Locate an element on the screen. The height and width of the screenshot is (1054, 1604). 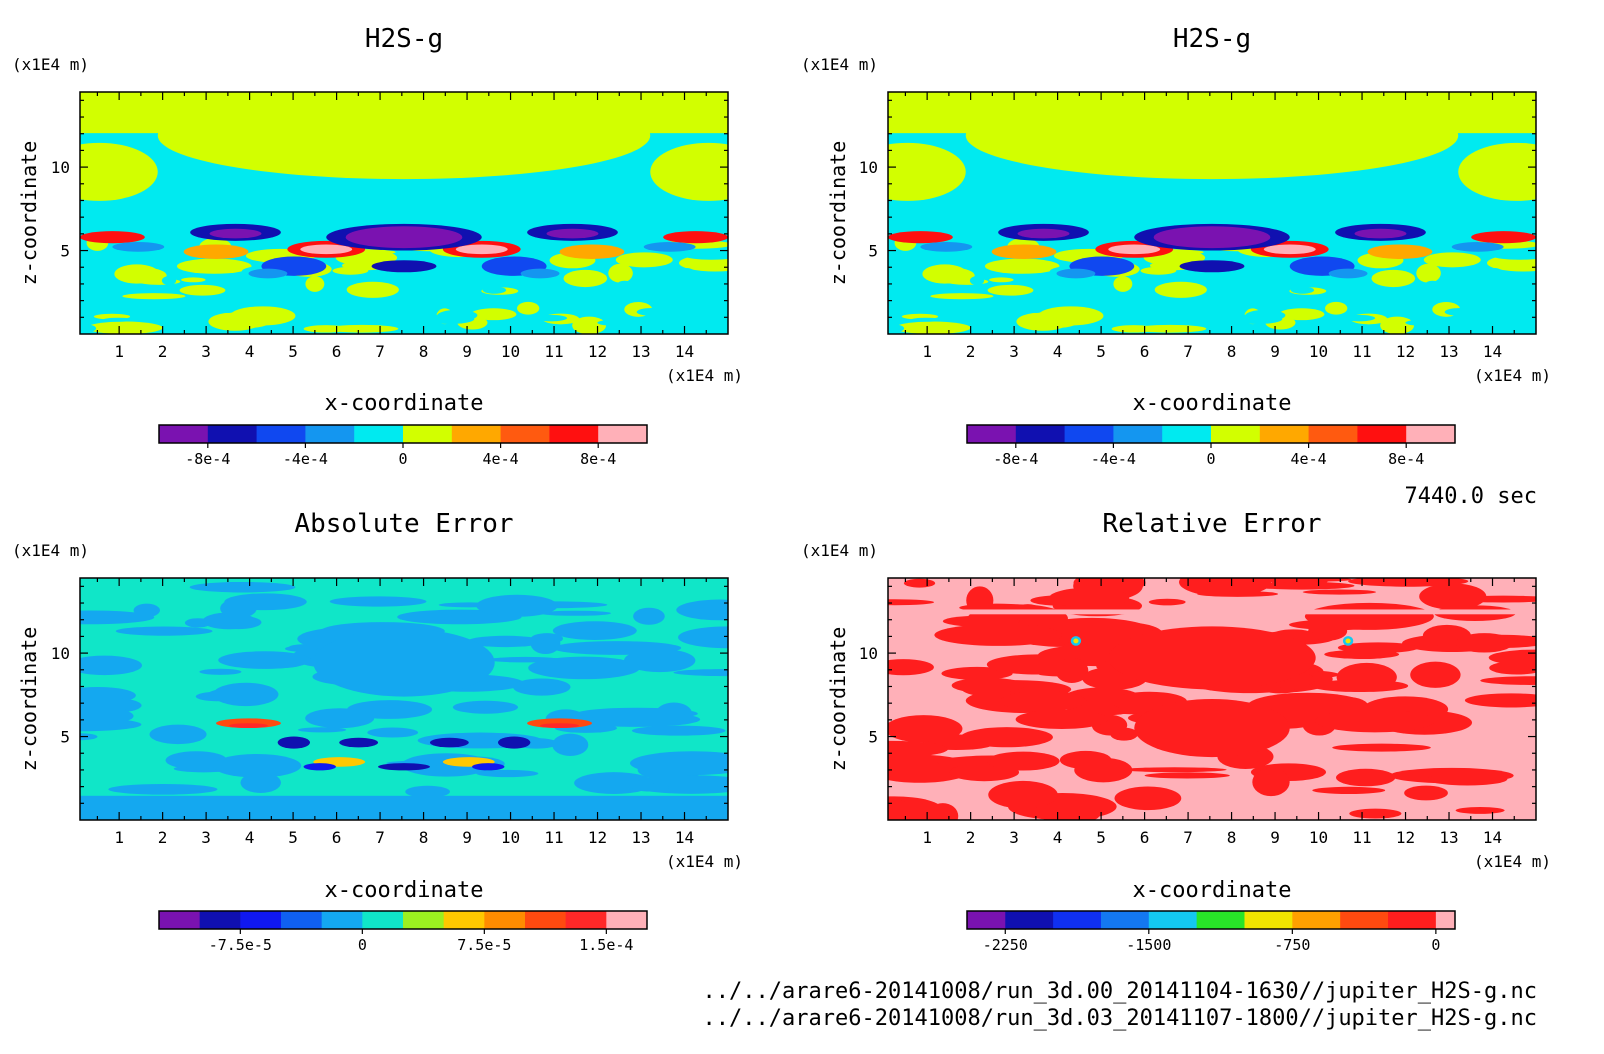
y-unit-label: (x1E4 m) is located at coordinates (839, 550).